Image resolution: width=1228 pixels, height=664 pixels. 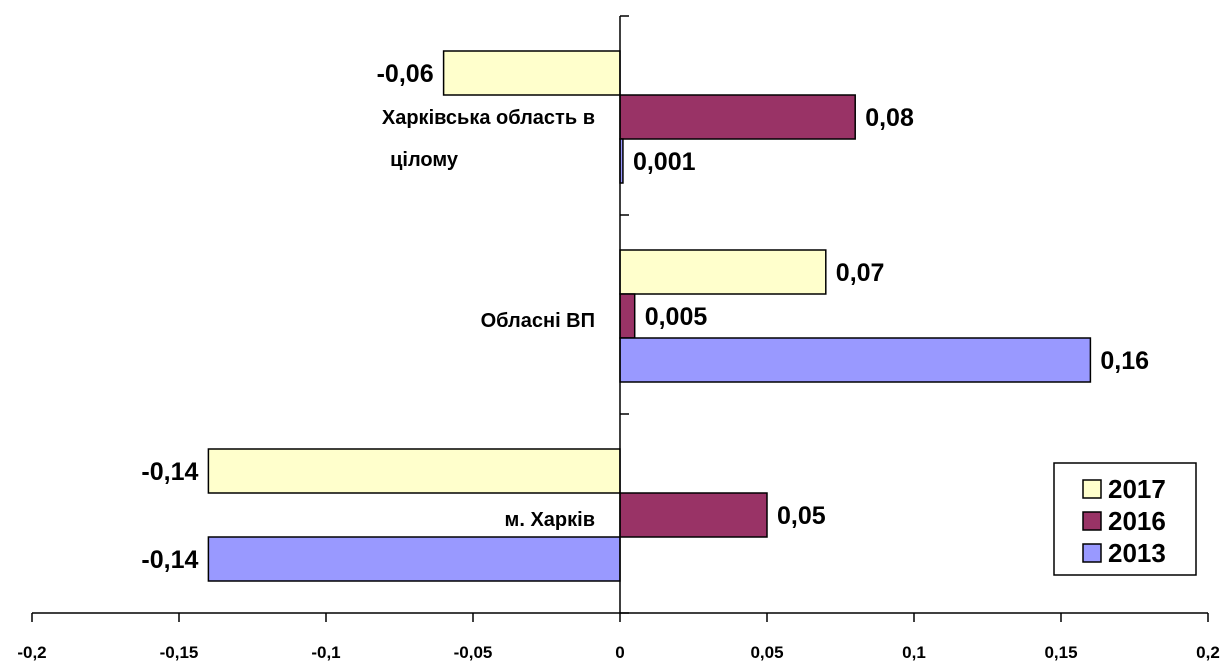 I want to click on x-tick-label-8: 0,2, so click(x=1208, y=652).